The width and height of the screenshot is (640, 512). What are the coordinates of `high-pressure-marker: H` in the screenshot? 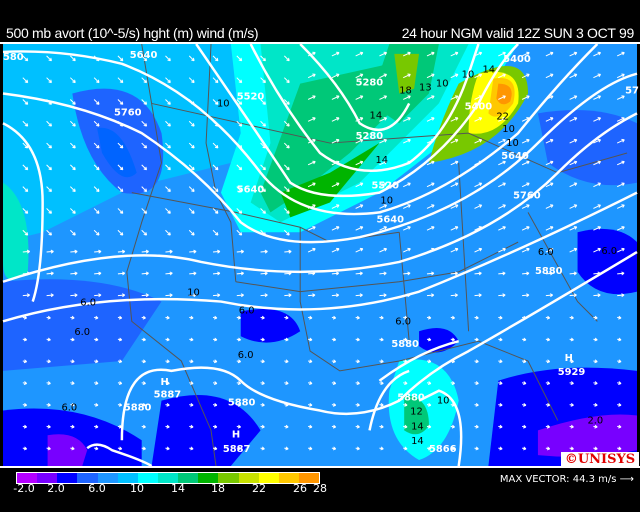 It's located at (165, 382).